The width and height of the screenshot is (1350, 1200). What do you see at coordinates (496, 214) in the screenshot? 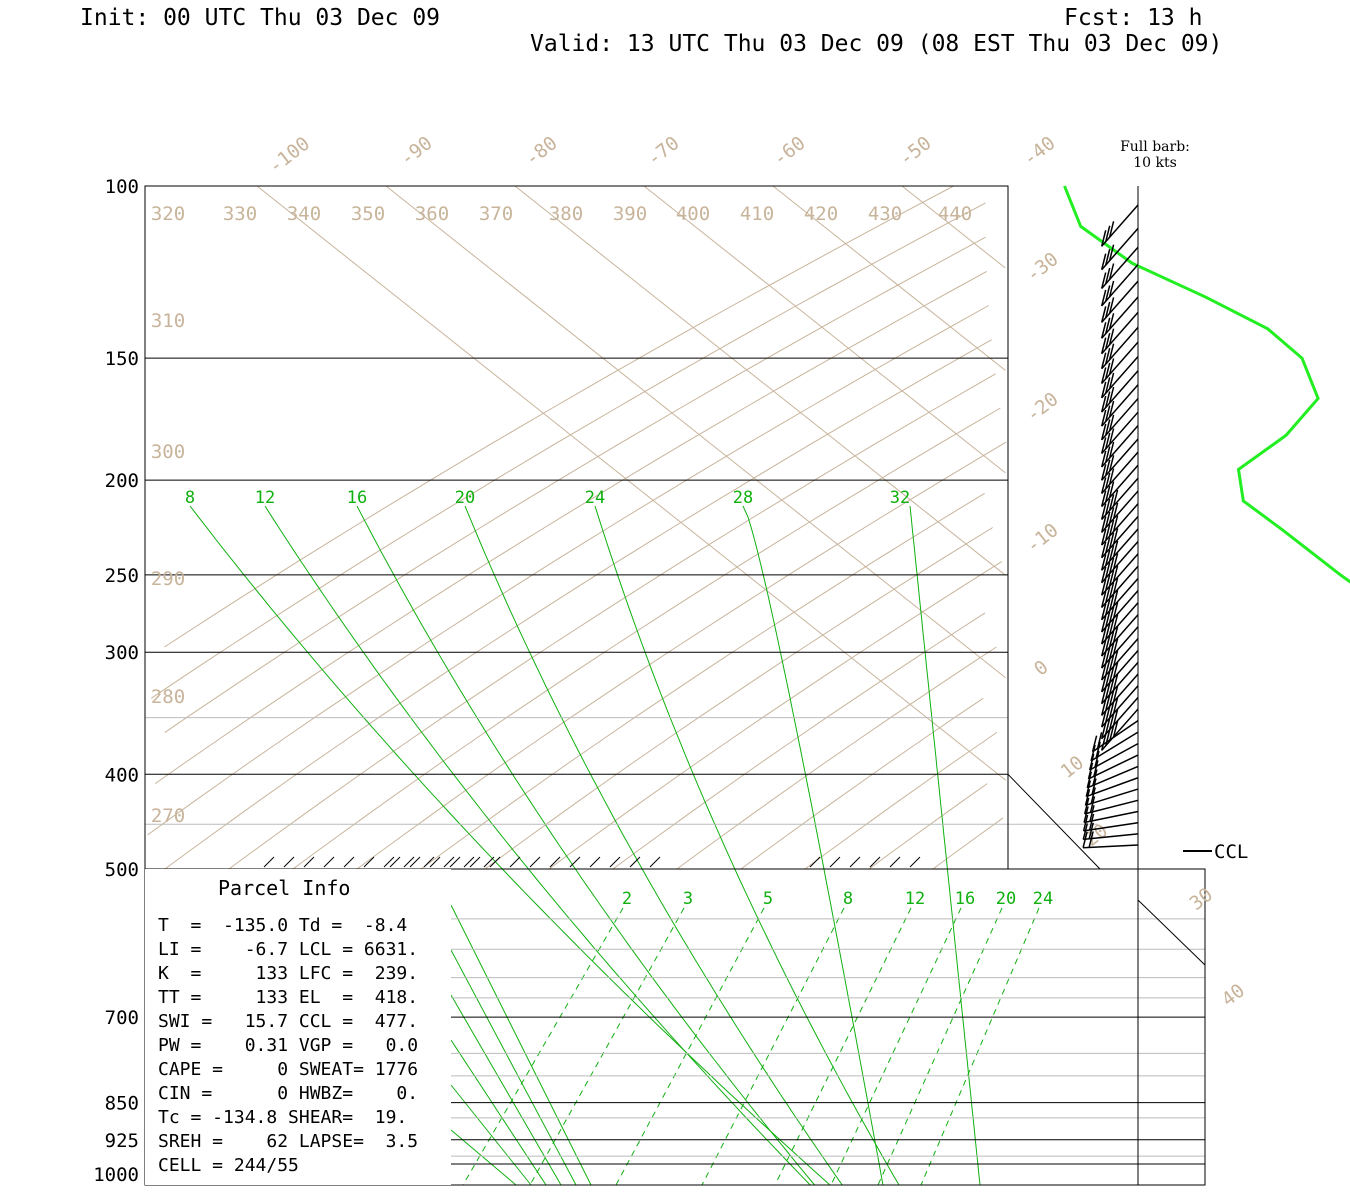
I see `theta-label: 370` at bounding box center [496, 214].